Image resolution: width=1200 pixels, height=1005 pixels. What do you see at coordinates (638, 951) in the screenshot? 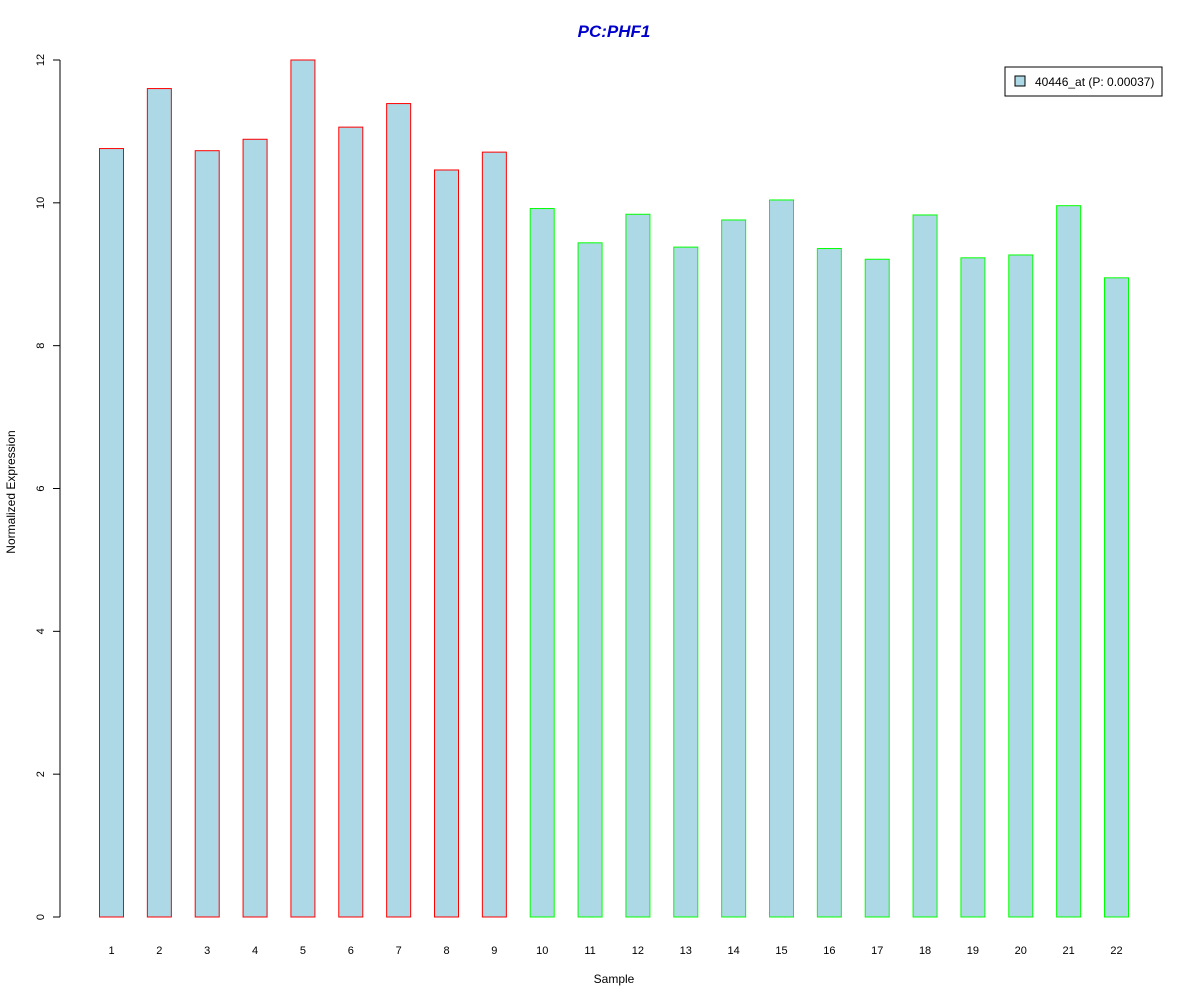
I see `x-tick-label: 12` at bounding box center [638, 951].